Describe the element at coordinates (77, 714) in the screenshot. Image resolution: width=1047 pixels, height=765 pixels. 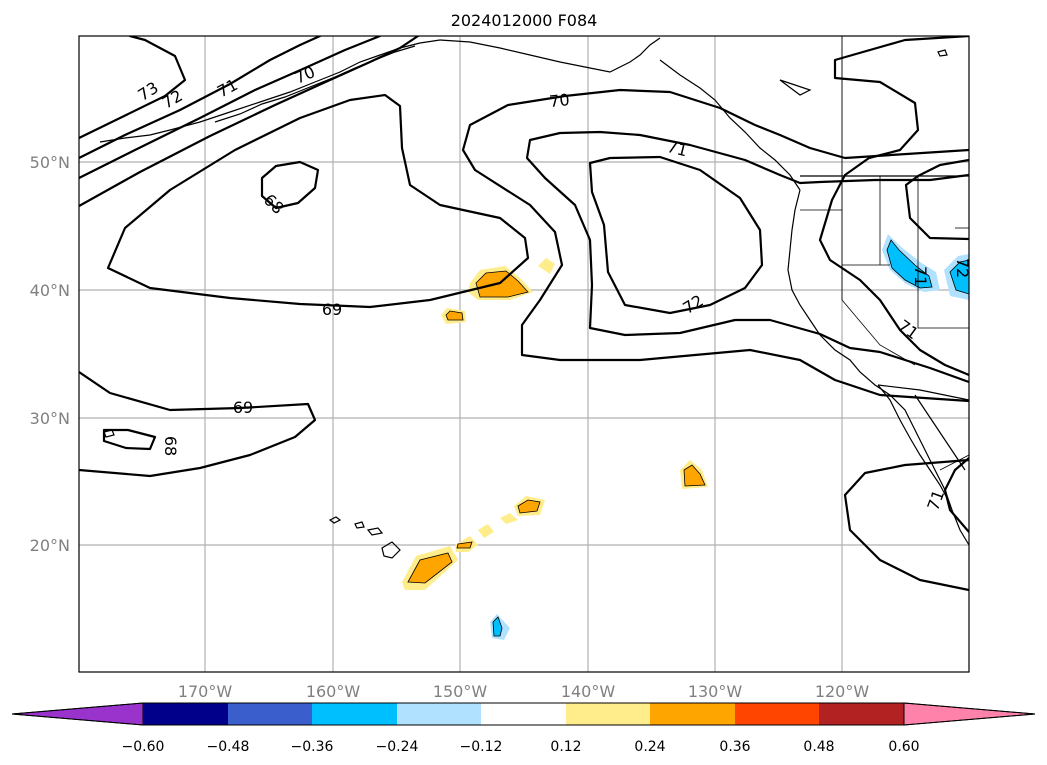
I see `colorbar-extend-left` at that location.